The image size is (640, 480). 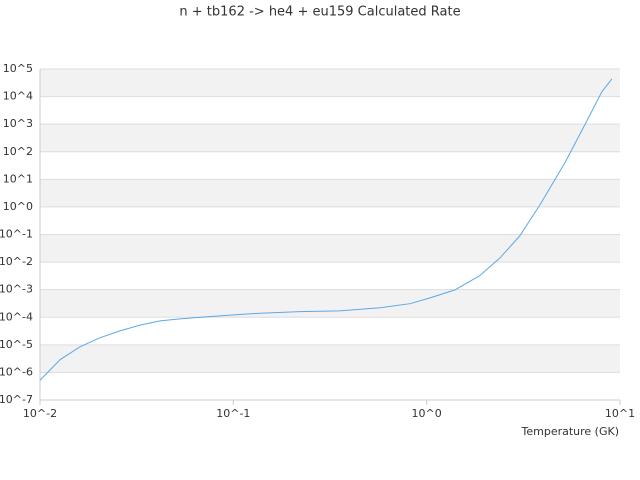 What do you see at coordinates (570, 431) in the screenshot?
I see `x-axis-label: Temperature (GK)` at bounding box center [570, 431].